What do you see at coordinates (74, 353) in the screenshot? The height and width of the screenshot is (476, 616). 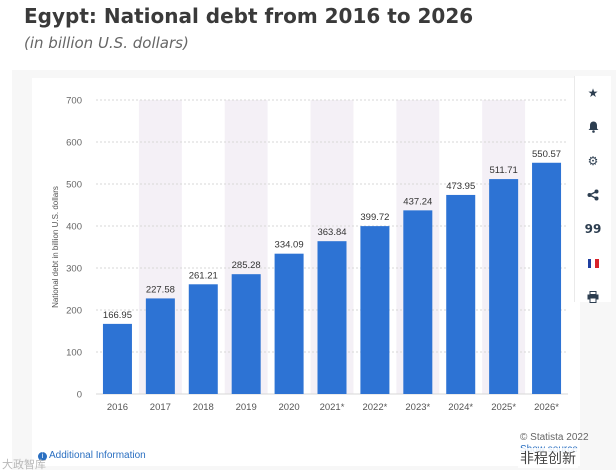 I see `y-tick-label: 100` at bounding box center [74, 353].